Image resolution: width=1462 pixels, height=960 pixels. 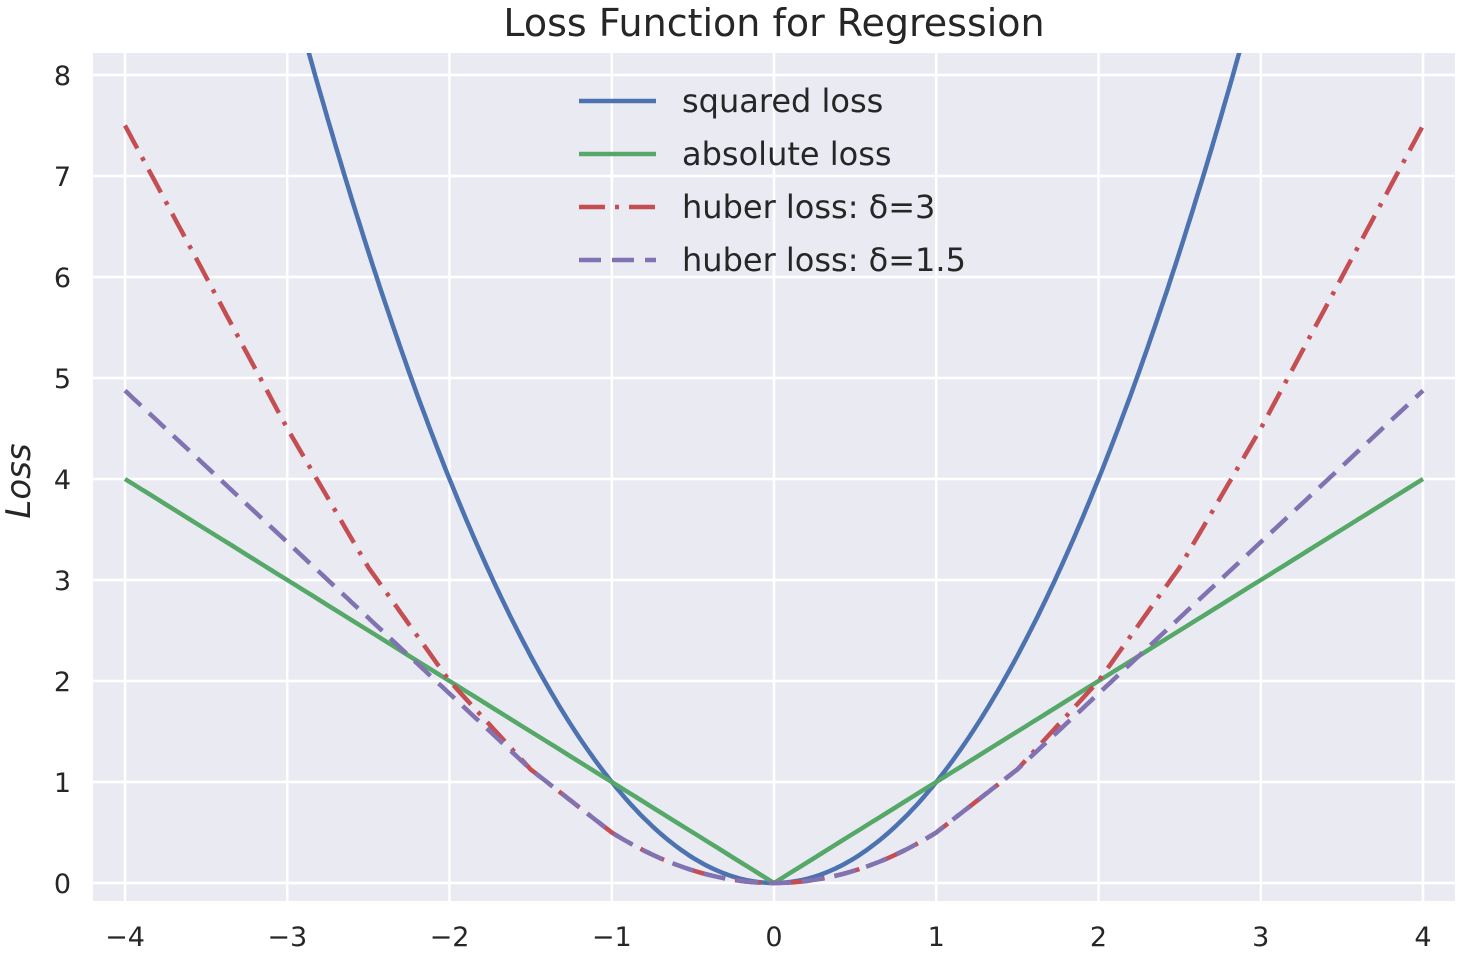 I want to click on legend-label-0: squared loss, so click(x=782, y=101).